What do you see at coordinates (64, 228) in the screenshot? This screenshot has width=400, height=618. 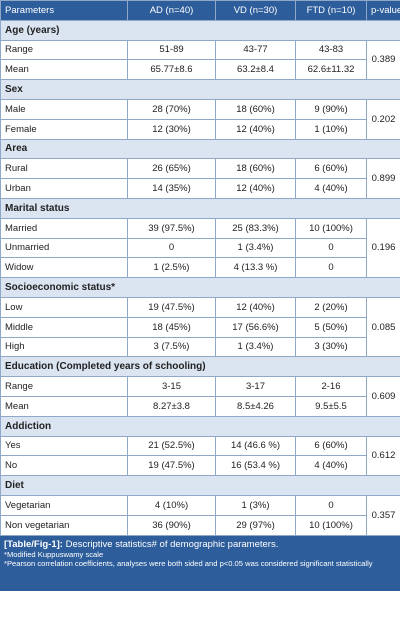 I see `row-label: Married` at bounding box center [64, 228].